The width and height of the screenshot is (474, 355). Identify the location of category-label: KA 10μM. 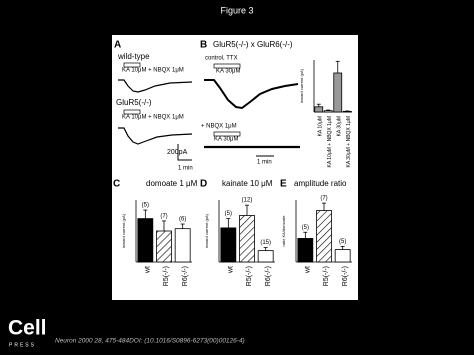
(321, 126).